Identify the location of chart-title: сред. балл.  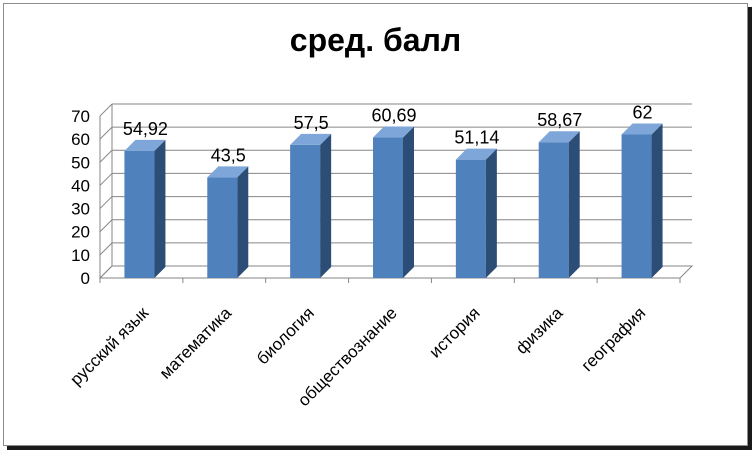
(375, 40).